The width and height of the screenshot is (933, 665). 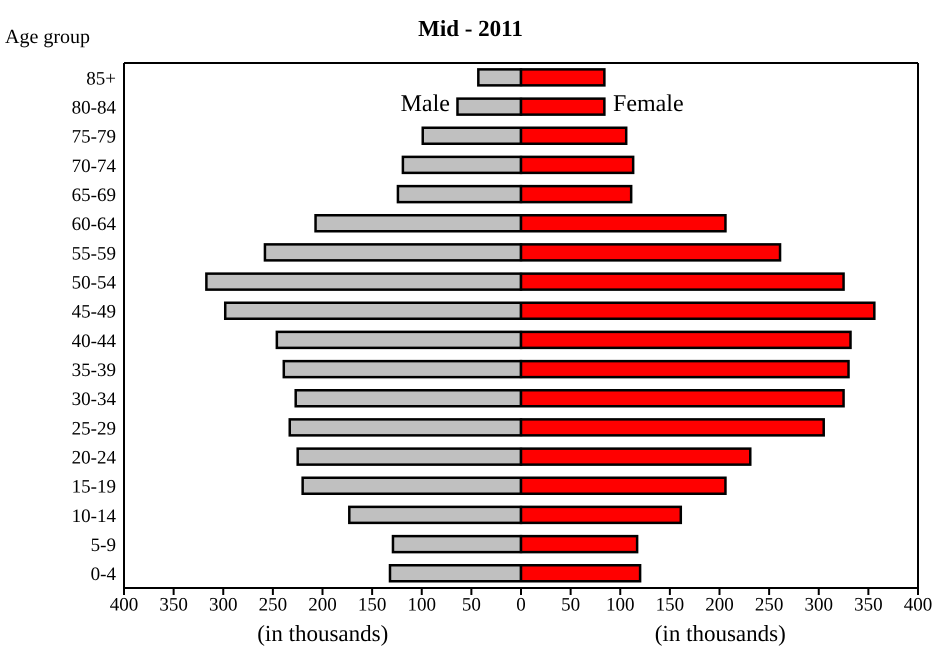 I want to click on series-label: Male, so click(x=425, y=104).